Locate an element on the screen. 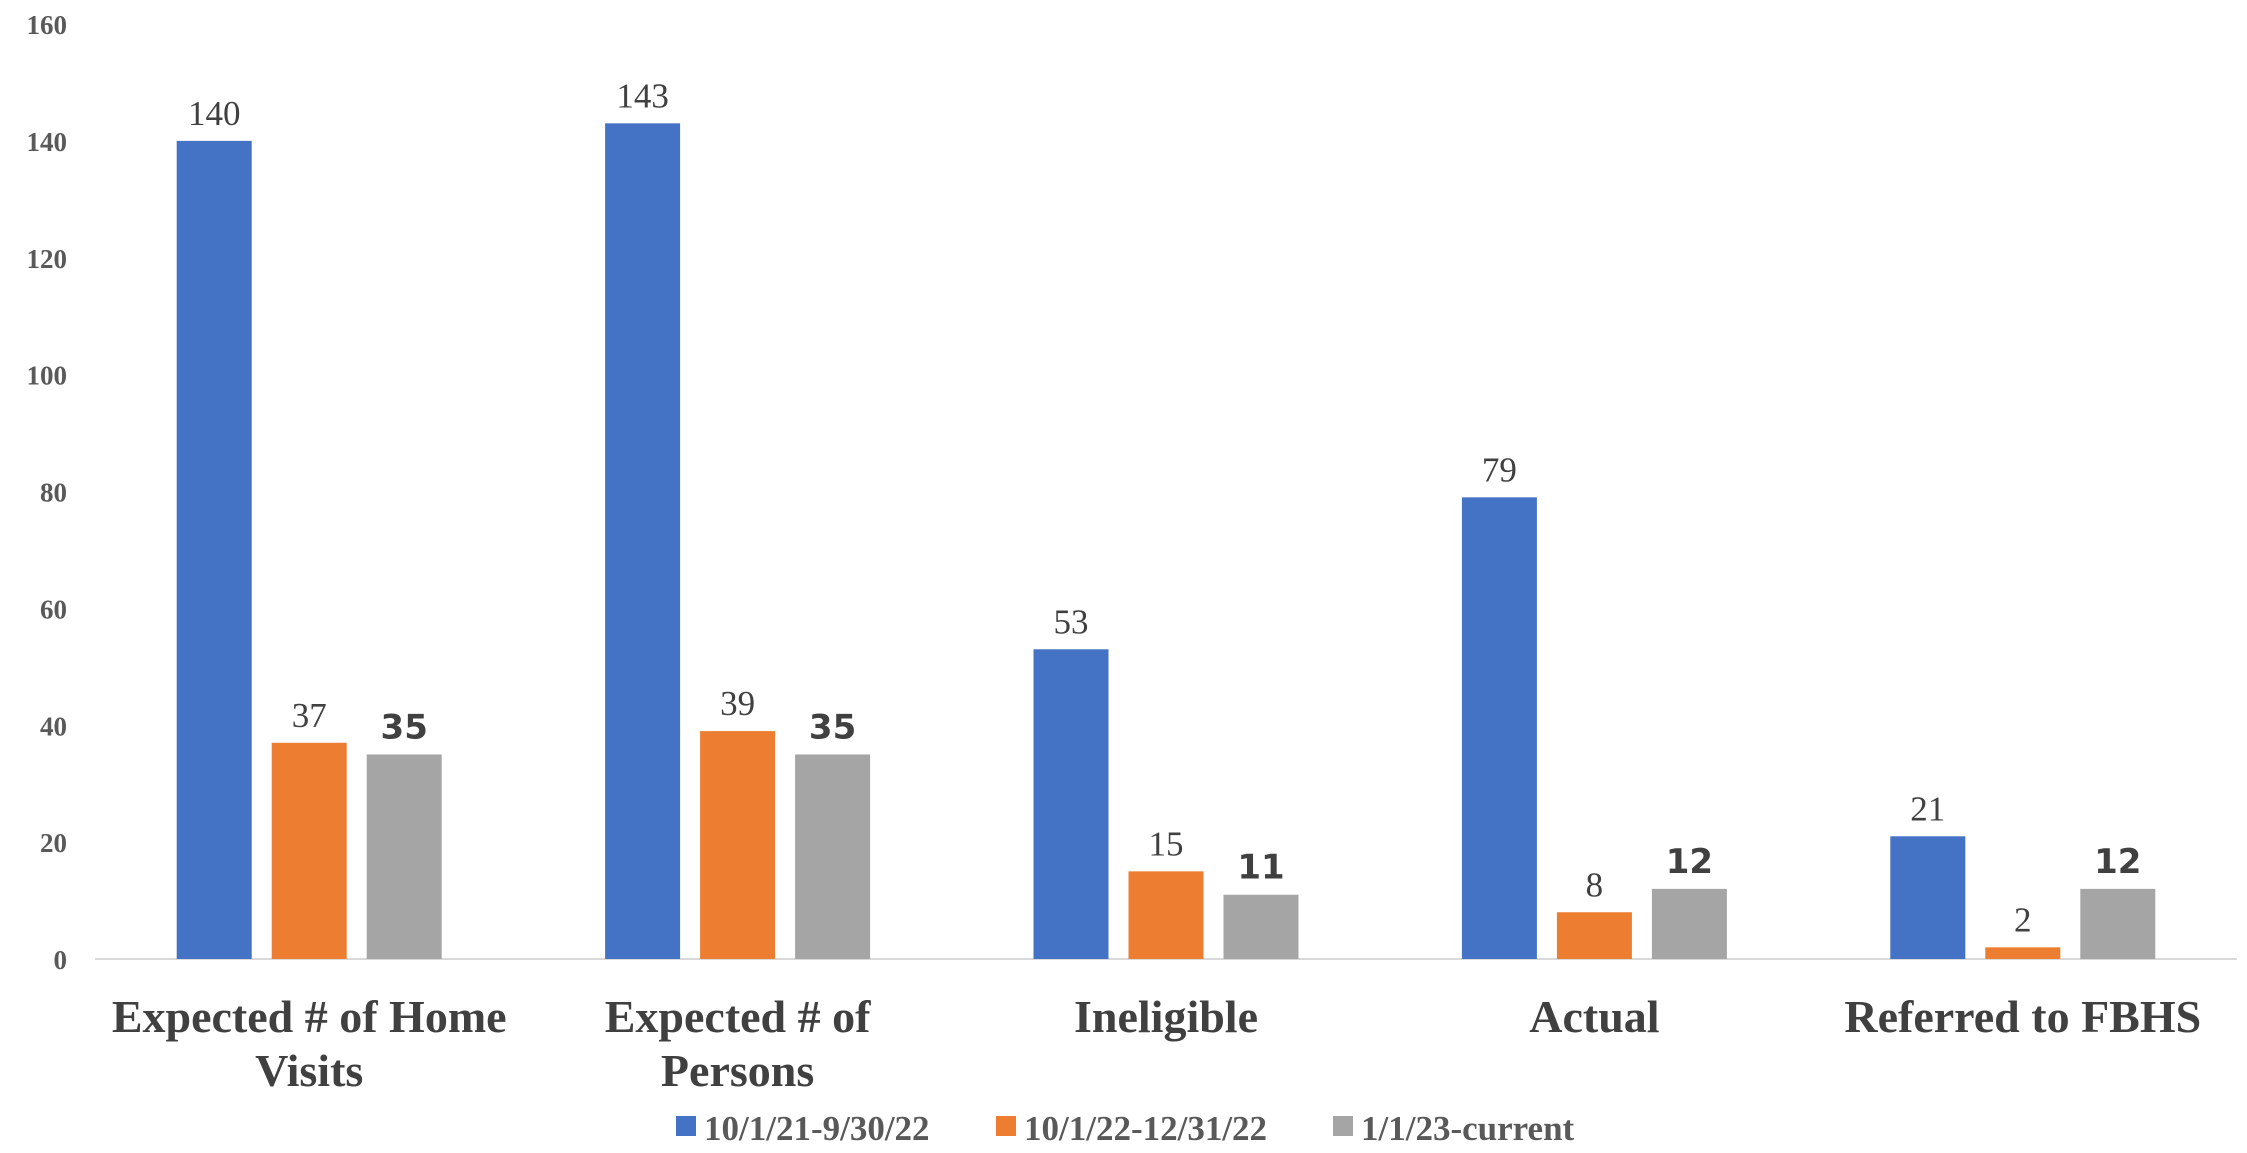  category-label: Ineligible is located at coordinates (1166, 1016).